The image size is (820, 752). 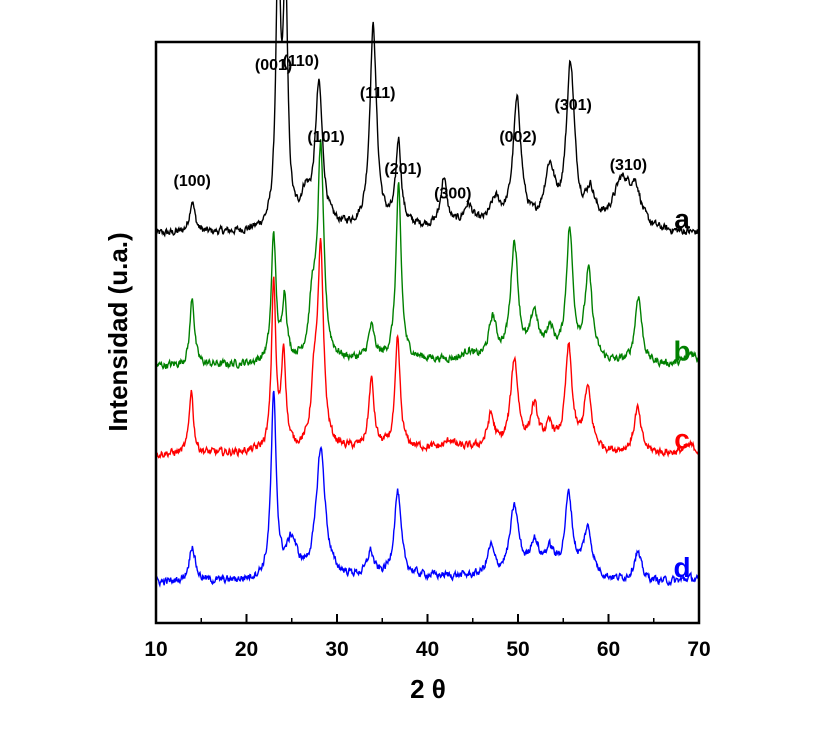 I want to click on peak-label: (300), so click(x=452, y=193).